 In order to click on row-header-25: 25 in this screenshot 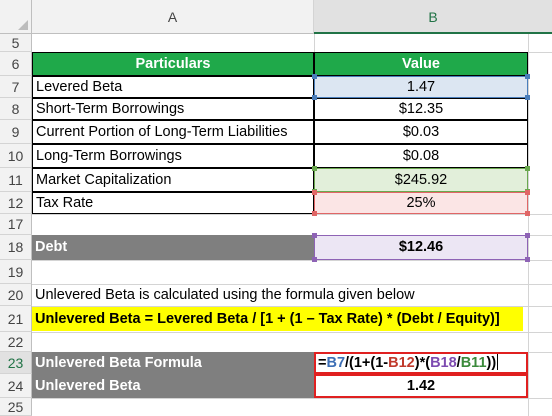, I will do `click(16, 407)`.